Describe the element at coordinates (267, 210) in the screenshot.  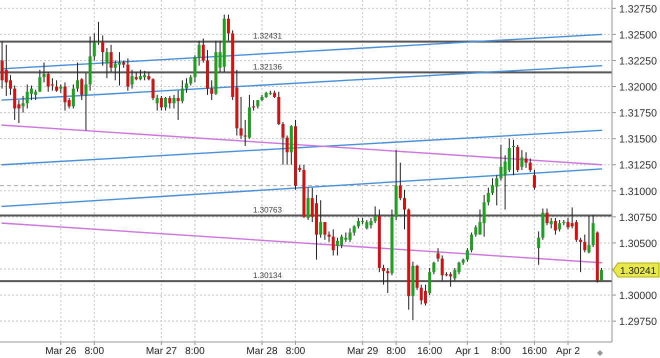
I see `ref-line-label: 1.30763` at that location.